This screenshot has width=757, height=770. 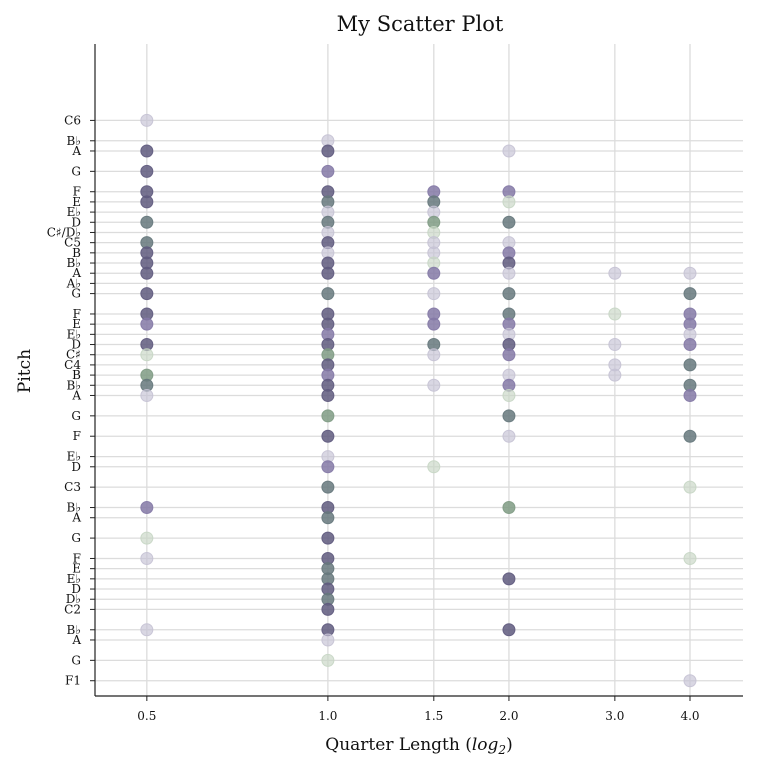 What do you see at coordinates (72, 487) in the screenshot?
I see `y-tick-label: C3` at bounding box center [72, 487].